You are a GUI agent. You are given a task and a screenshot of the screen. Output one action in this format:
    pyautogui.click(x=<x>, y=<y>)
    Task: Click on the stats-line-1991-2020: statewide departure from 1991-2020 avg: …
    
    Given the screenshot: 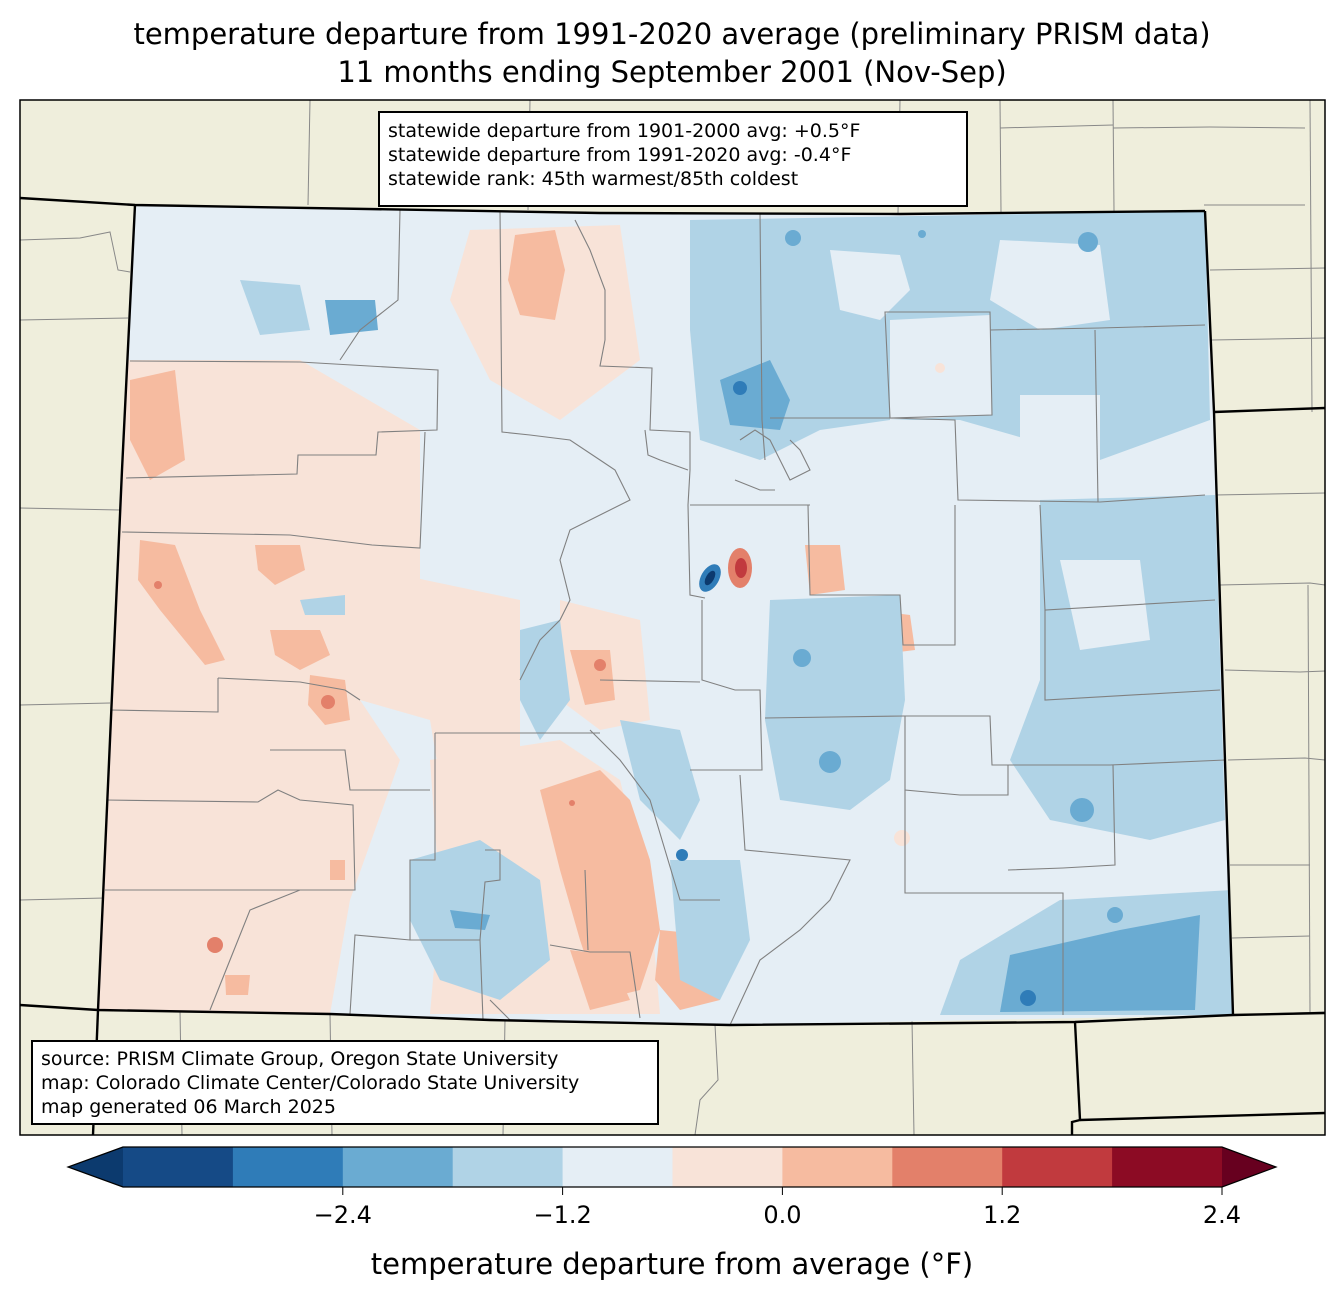 What is the action you would take?
    pyautogui.click(x=620, y=155)
    